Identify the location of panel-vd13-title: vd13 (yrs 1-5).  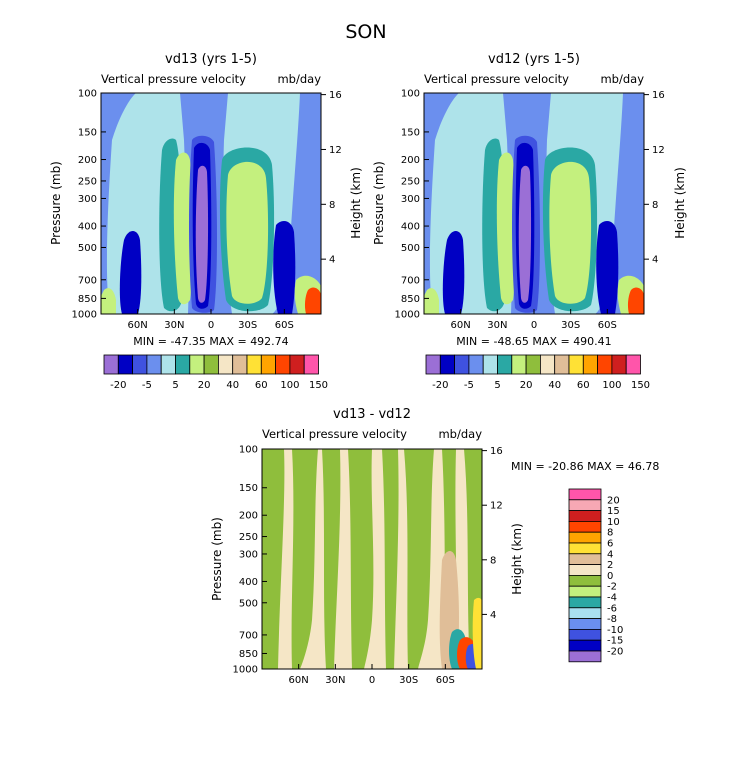
(211, 59).